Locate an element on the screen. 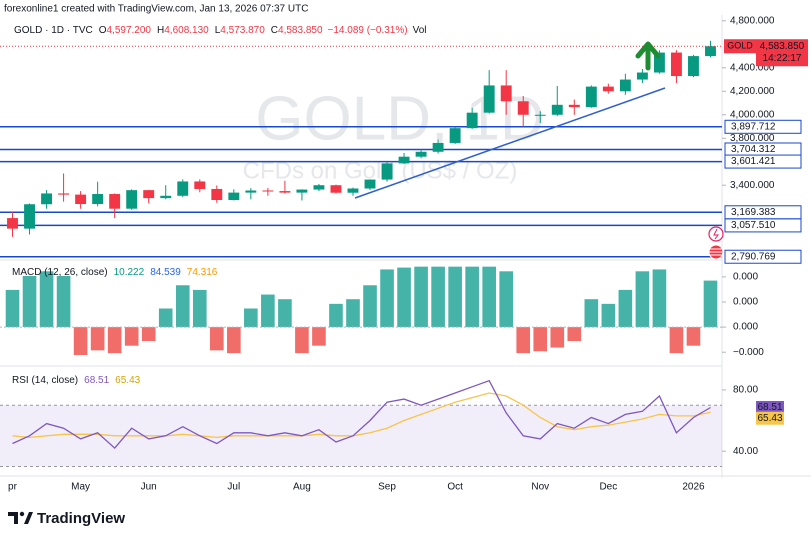 The width and height of the screenshot is (811, 540). symbol: GOLD · 1D · TVC is located at coordinates (53, 30).